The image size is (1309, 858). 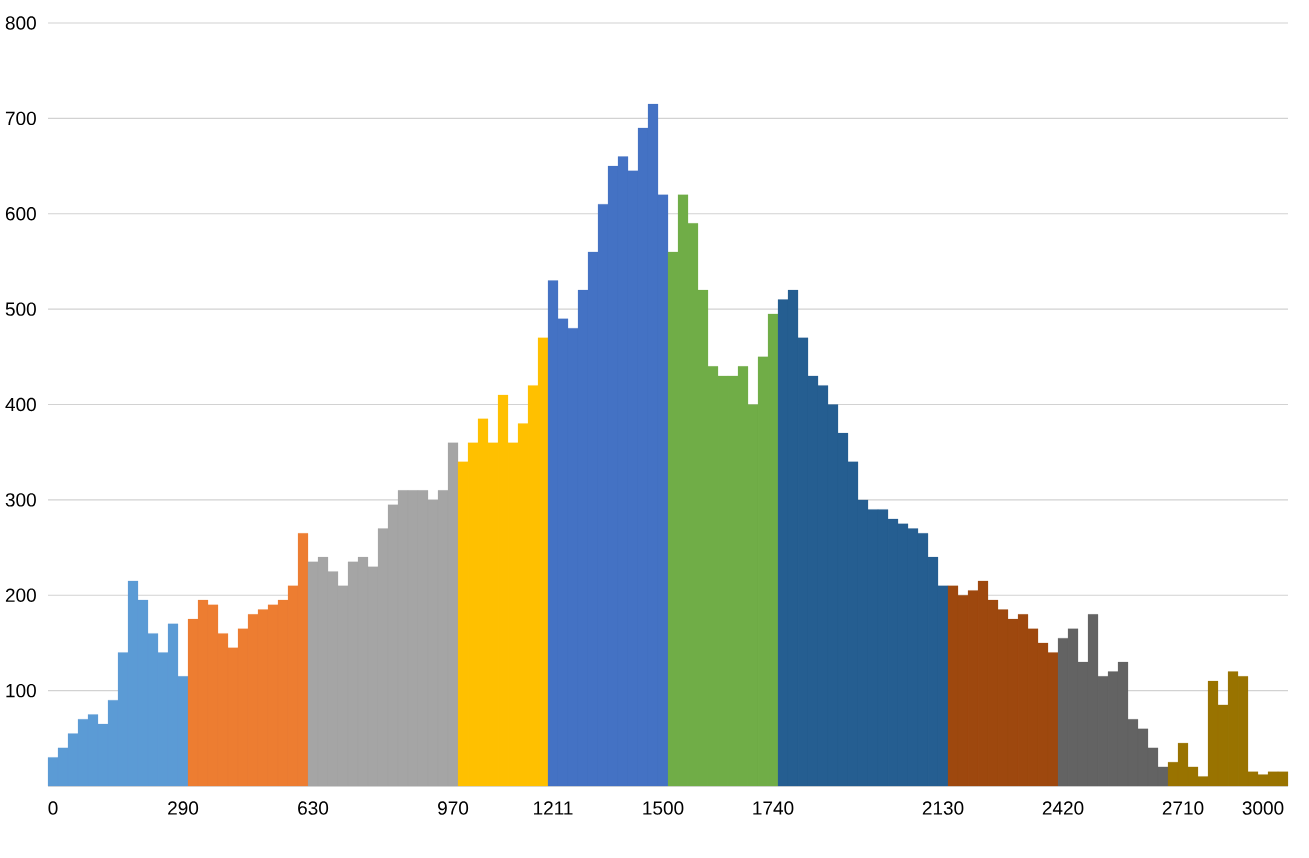 What do you see at coordinates (20, 214) in the screenshot?
I see `y-tick-label: 600` at bounding box center [20, 214].